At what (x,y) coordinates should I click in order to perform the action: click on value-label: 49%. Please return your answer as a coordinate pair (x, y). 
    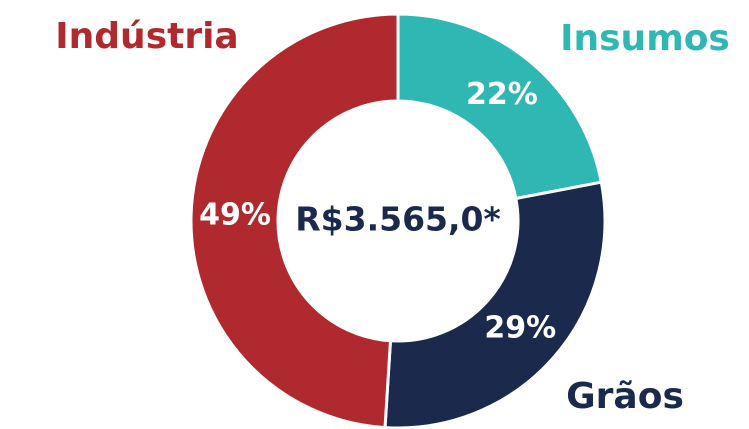
    Looking at the image, I should click on (235, 214).